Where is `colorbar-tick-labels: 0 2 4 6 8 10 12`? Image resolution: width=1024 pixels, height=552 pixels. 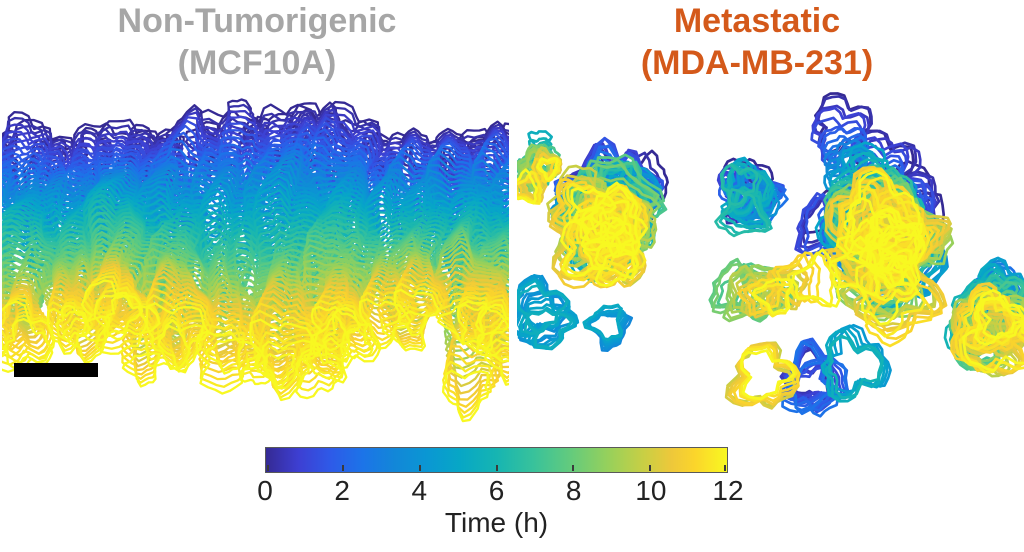 colorbar-tick-labels: 0 2 4 6 8 10 12 is located at coordinates (500, 491).